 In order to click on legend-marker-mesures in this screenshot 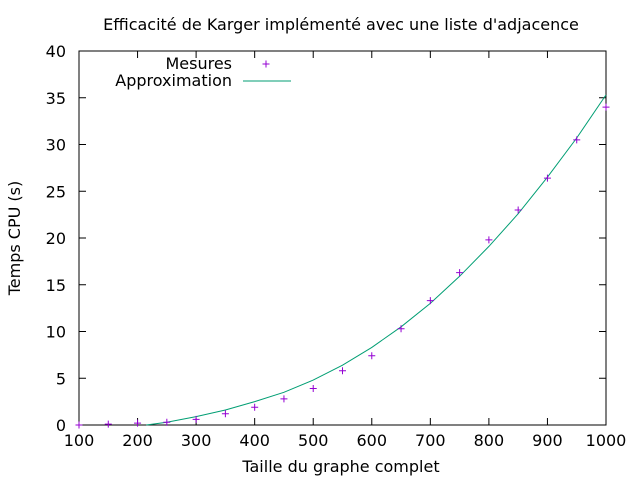, I will do `click(266, 64)`.